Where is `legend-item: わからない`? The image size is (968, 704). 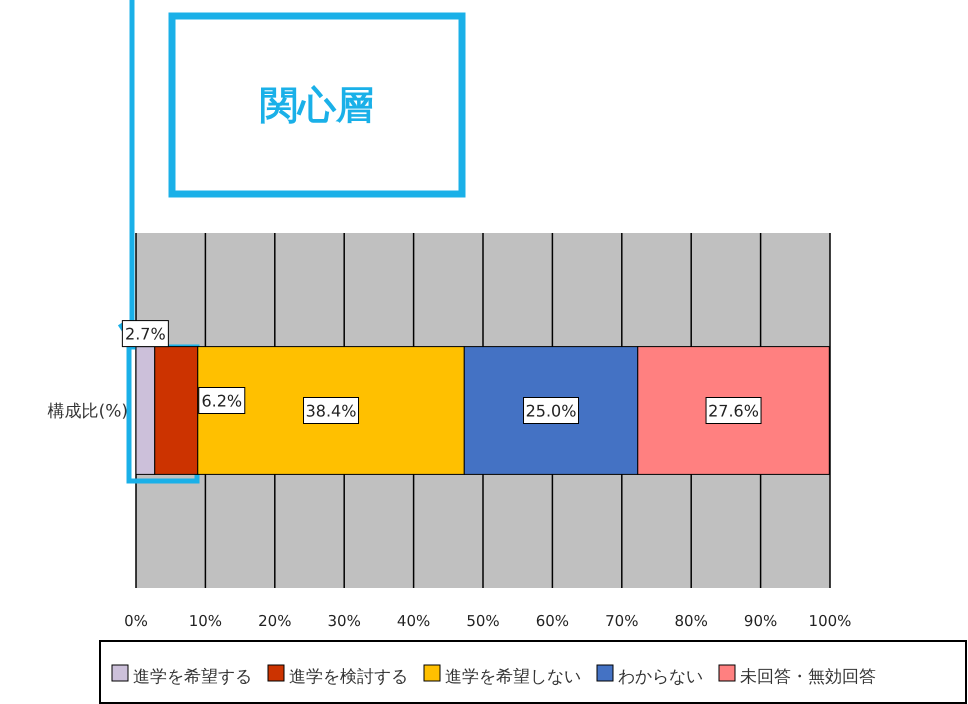
legend-item: わからない is located at coordinates (649, 675).